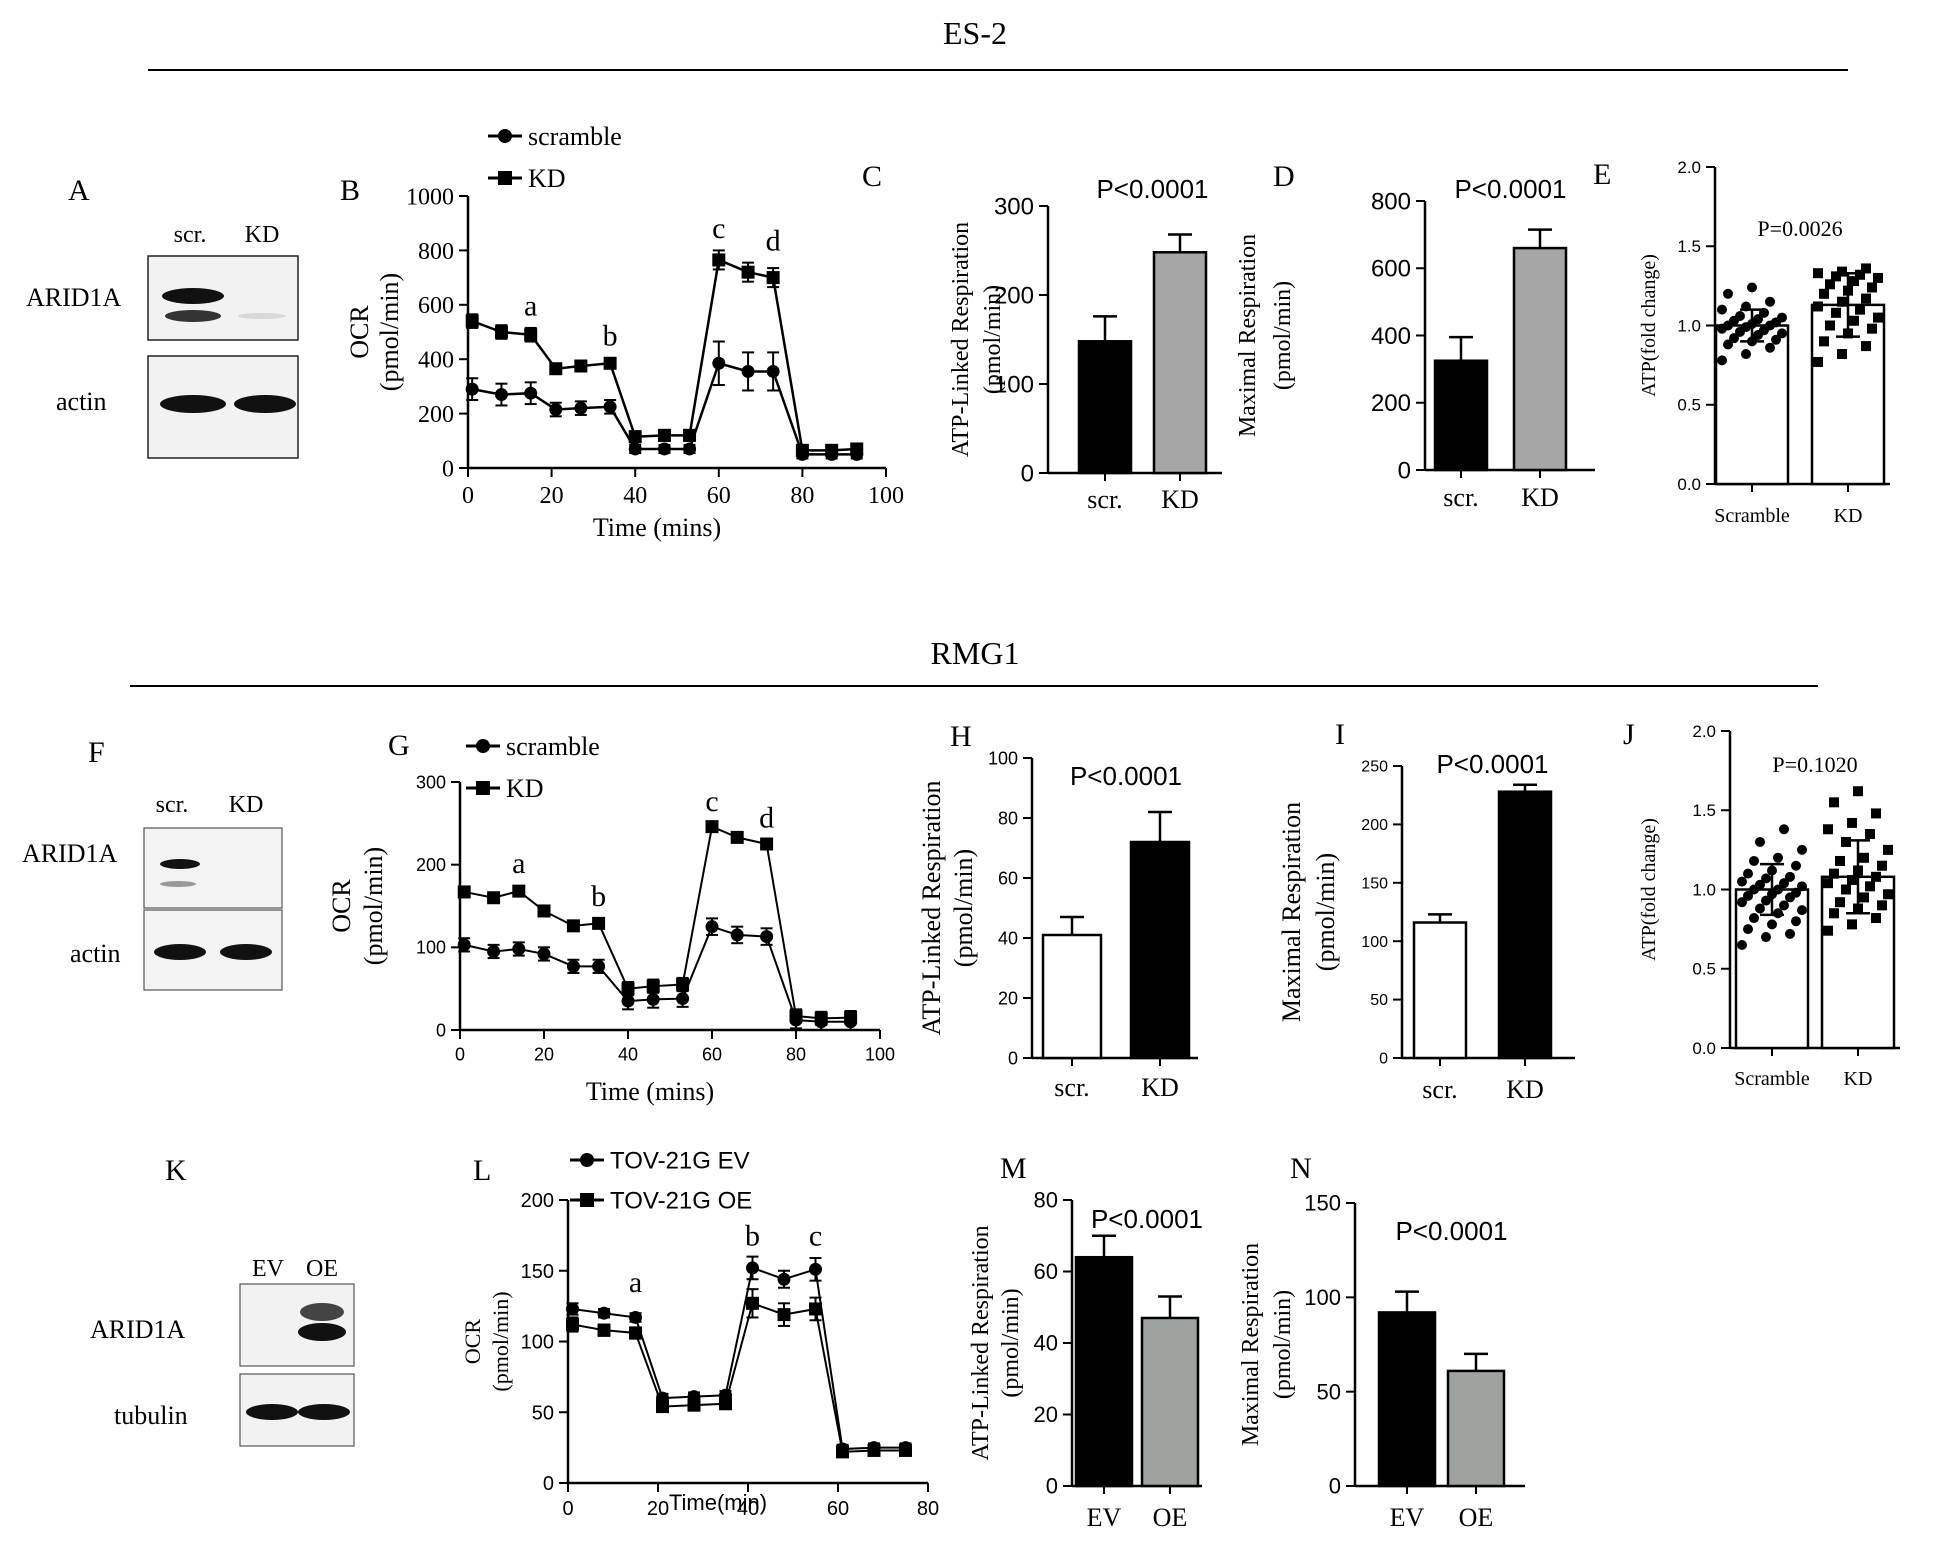  Describe the element at coordinates (1407, 1517) in the screenshot. I see `x-tick-label: EV` at that location.